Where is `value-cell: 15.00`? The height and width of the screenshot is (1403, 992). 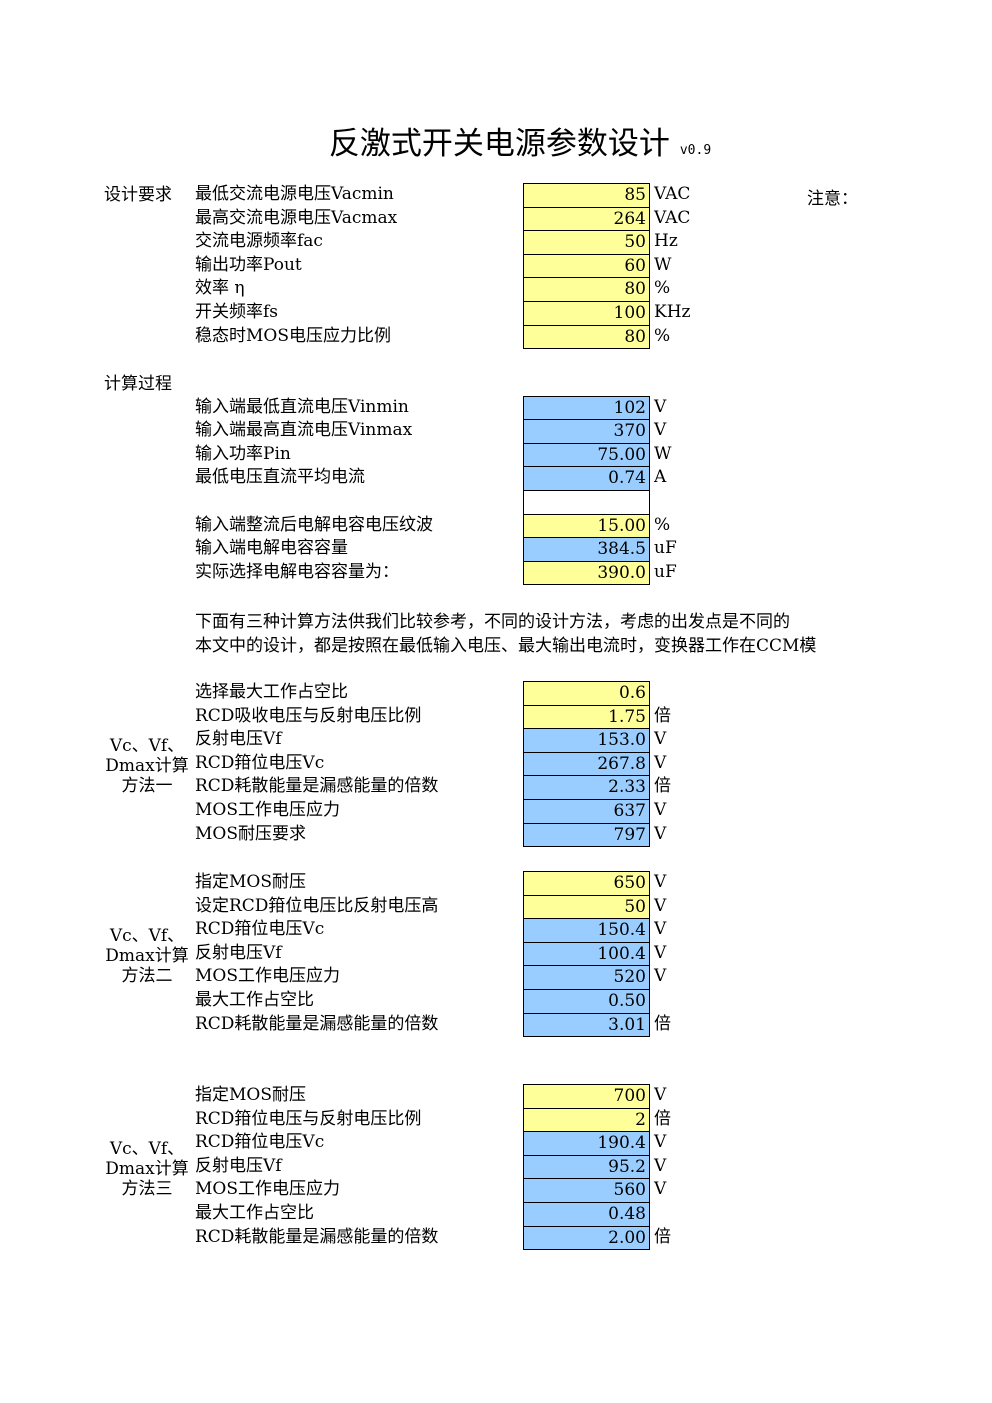
value-cell: 15.00 is located at coordinates (586, 526).